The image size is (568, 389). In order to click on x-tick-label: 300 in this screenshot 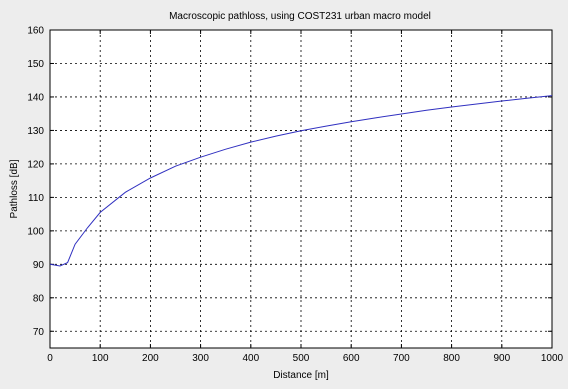, I will do `click(200, 358)`.